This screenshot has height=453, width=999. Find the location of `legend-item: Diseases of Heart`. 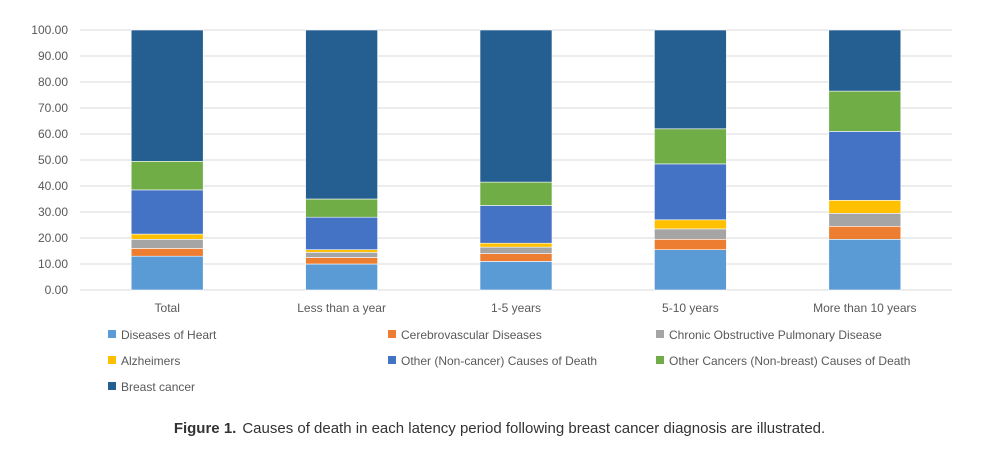

legend-item: Diseases of Heart is located at coordinates (162, 335).